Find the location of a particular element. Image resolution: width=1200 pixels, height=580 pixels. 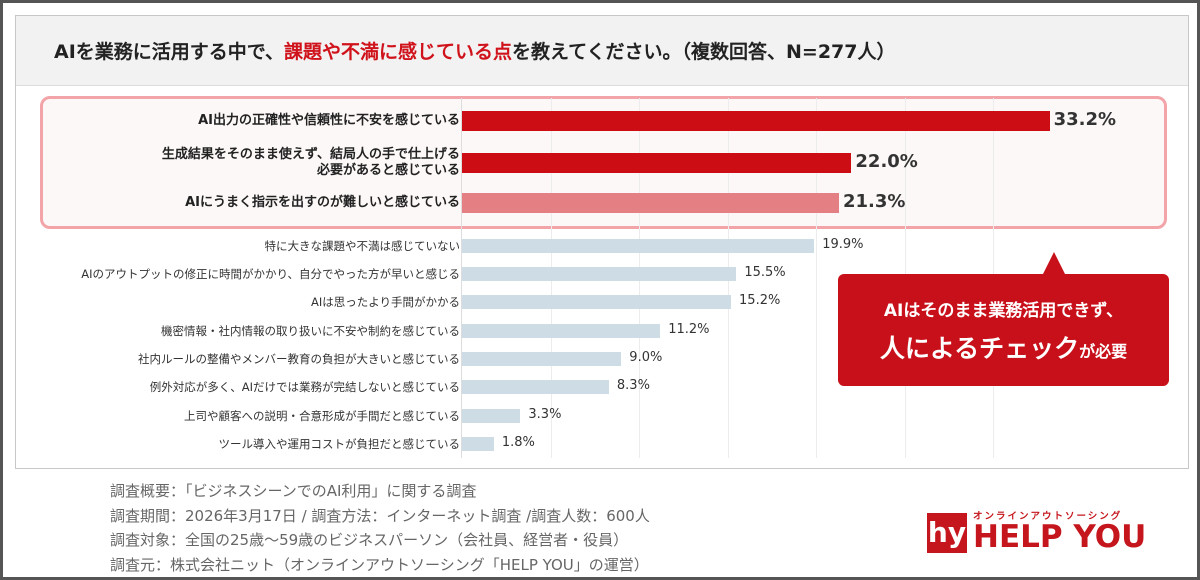

value-label: 3.3% is located at coordinates (545, 414).